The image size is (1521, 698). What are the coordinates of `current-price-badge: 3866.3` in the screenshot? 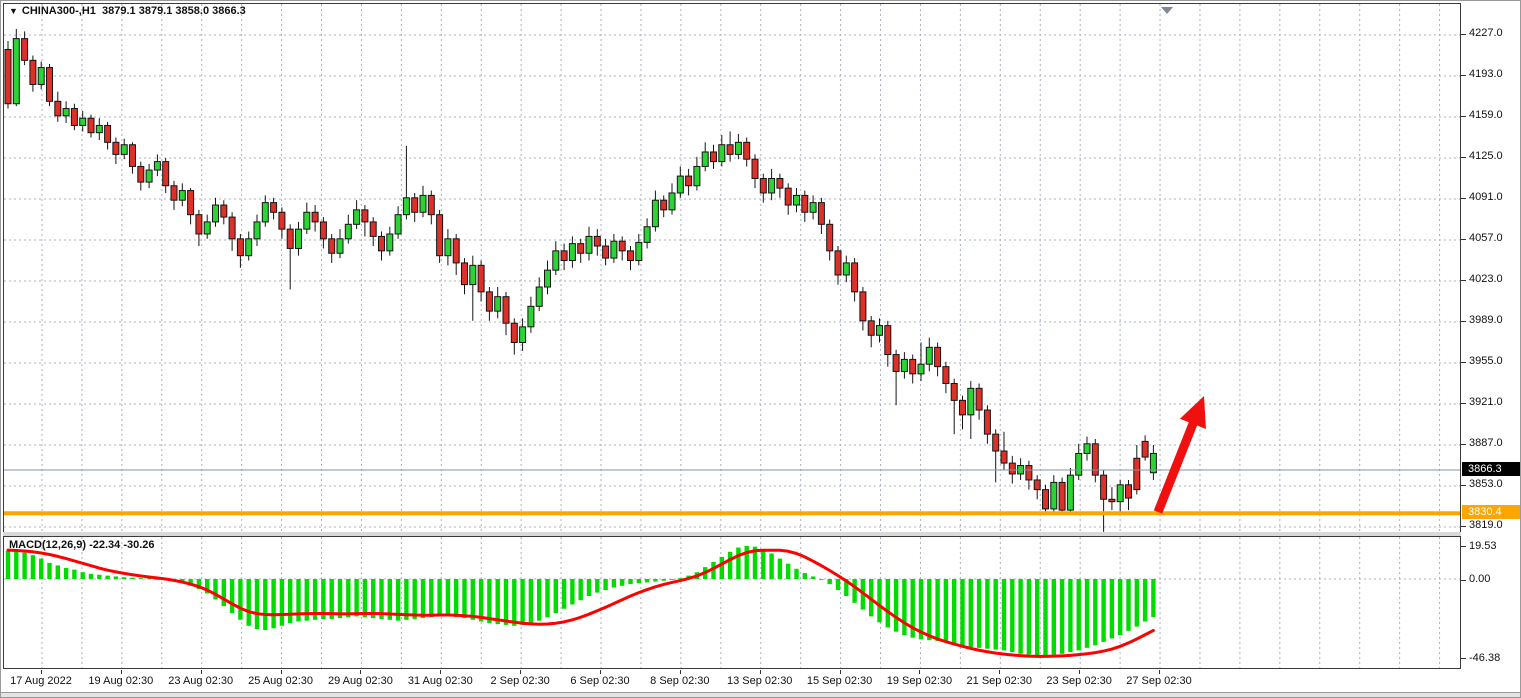 It's located at (1491, 468).